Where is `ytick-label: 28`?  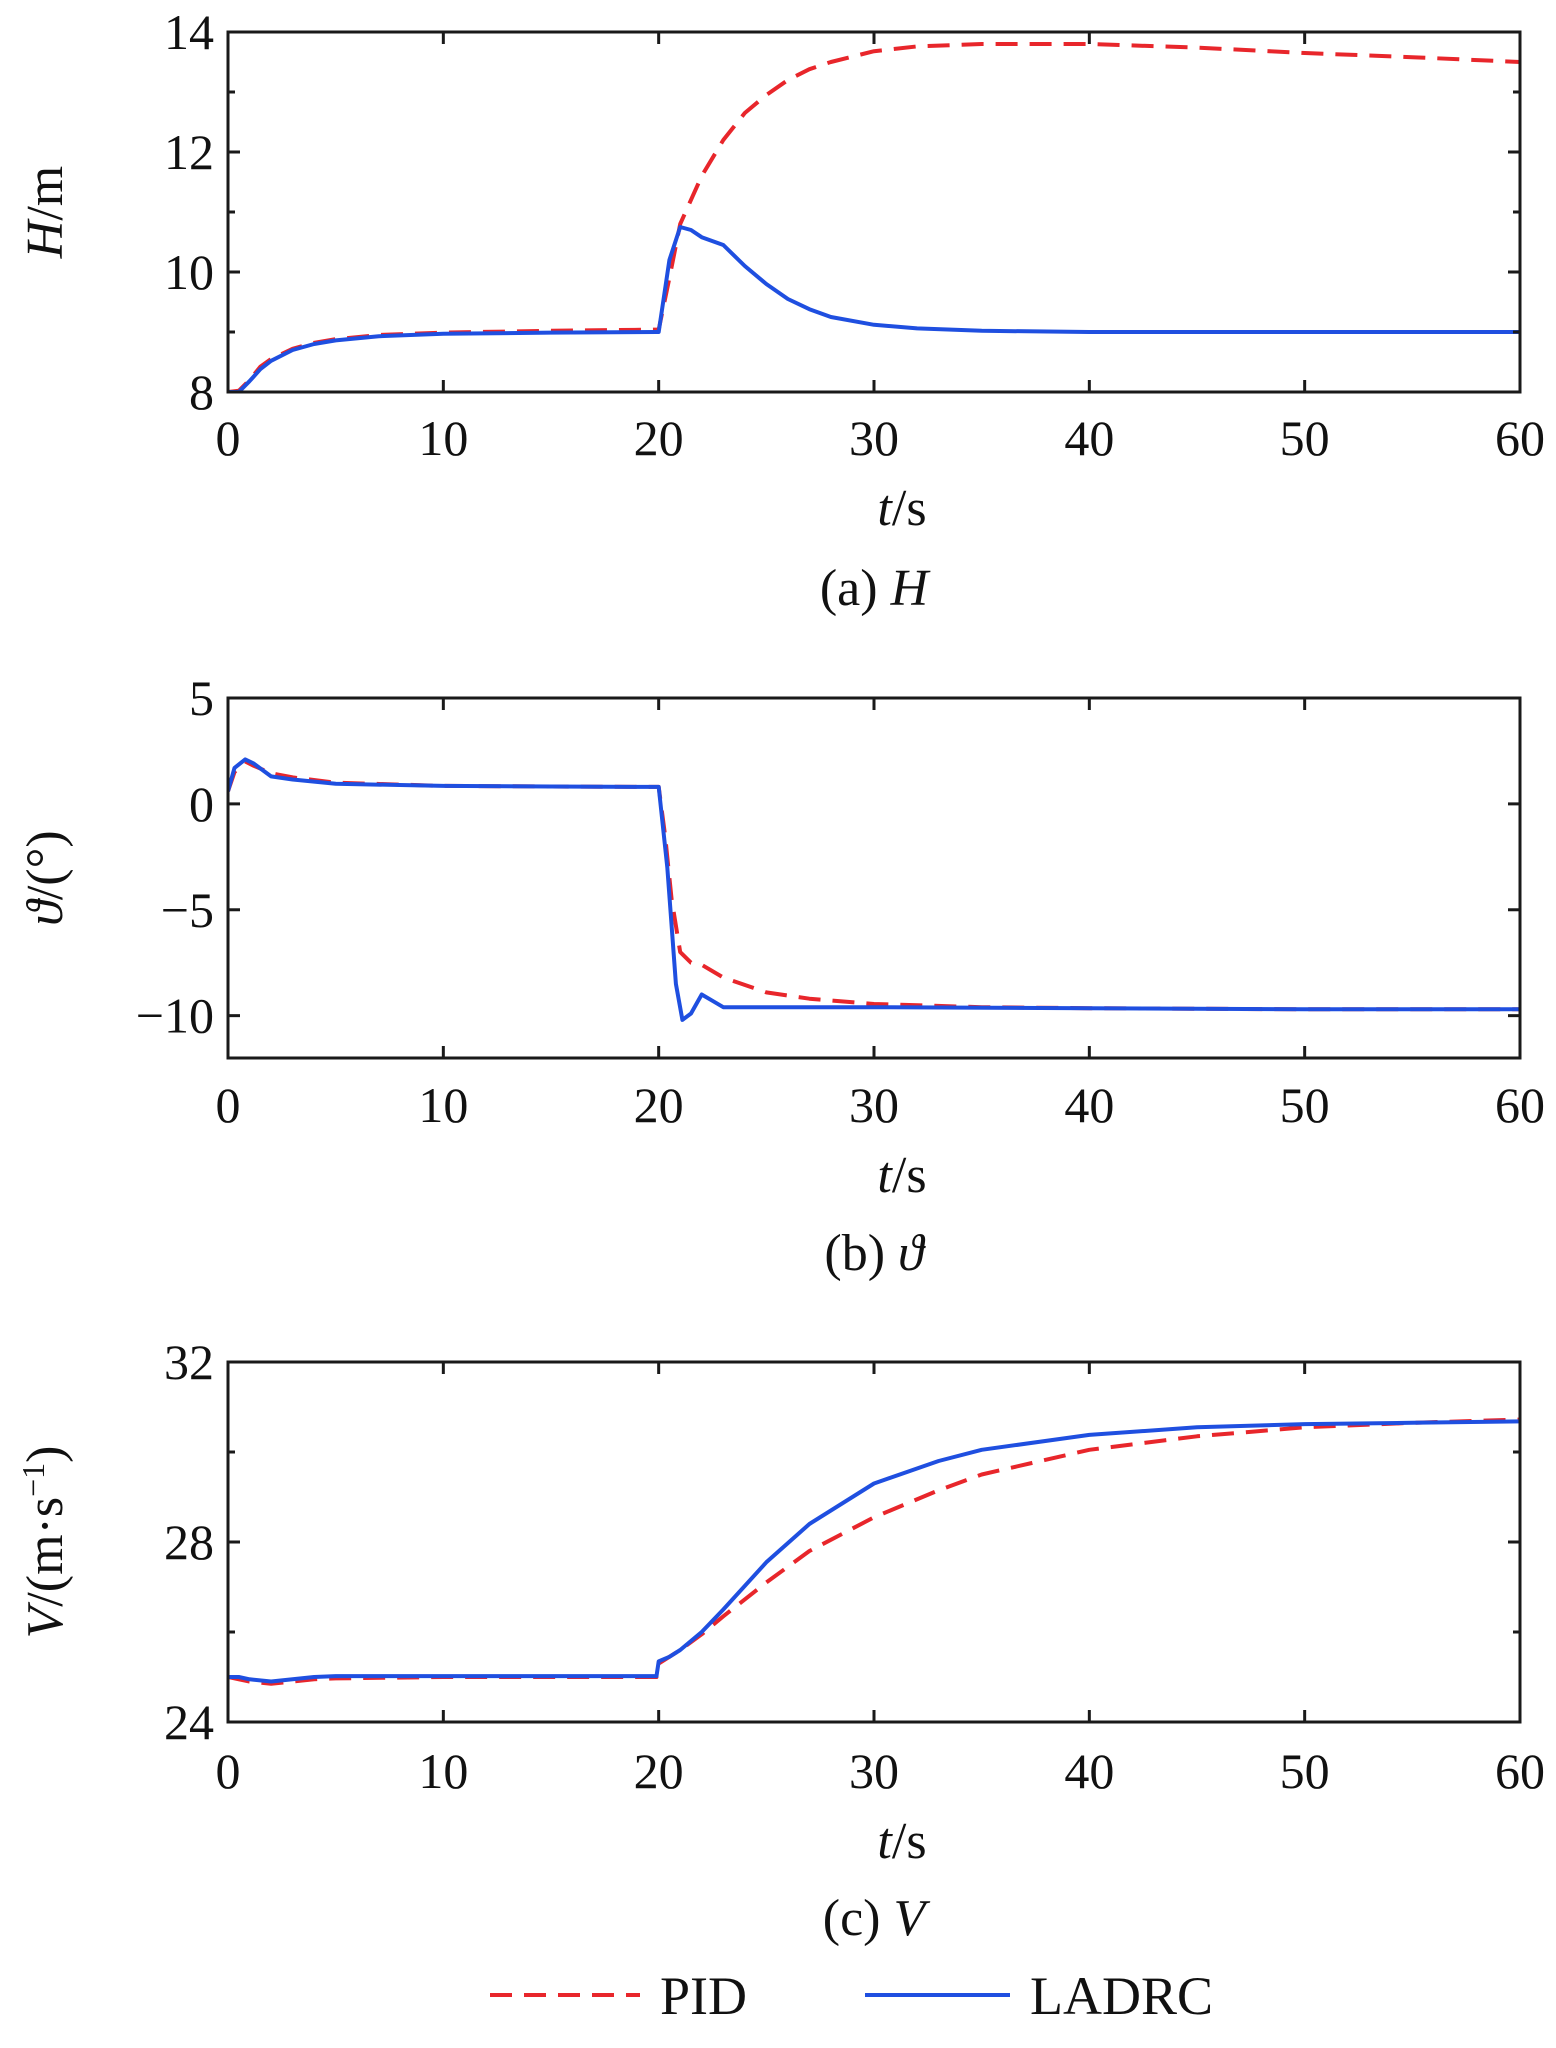
ytick-label: 28 is located at coordinates (189, 1542).